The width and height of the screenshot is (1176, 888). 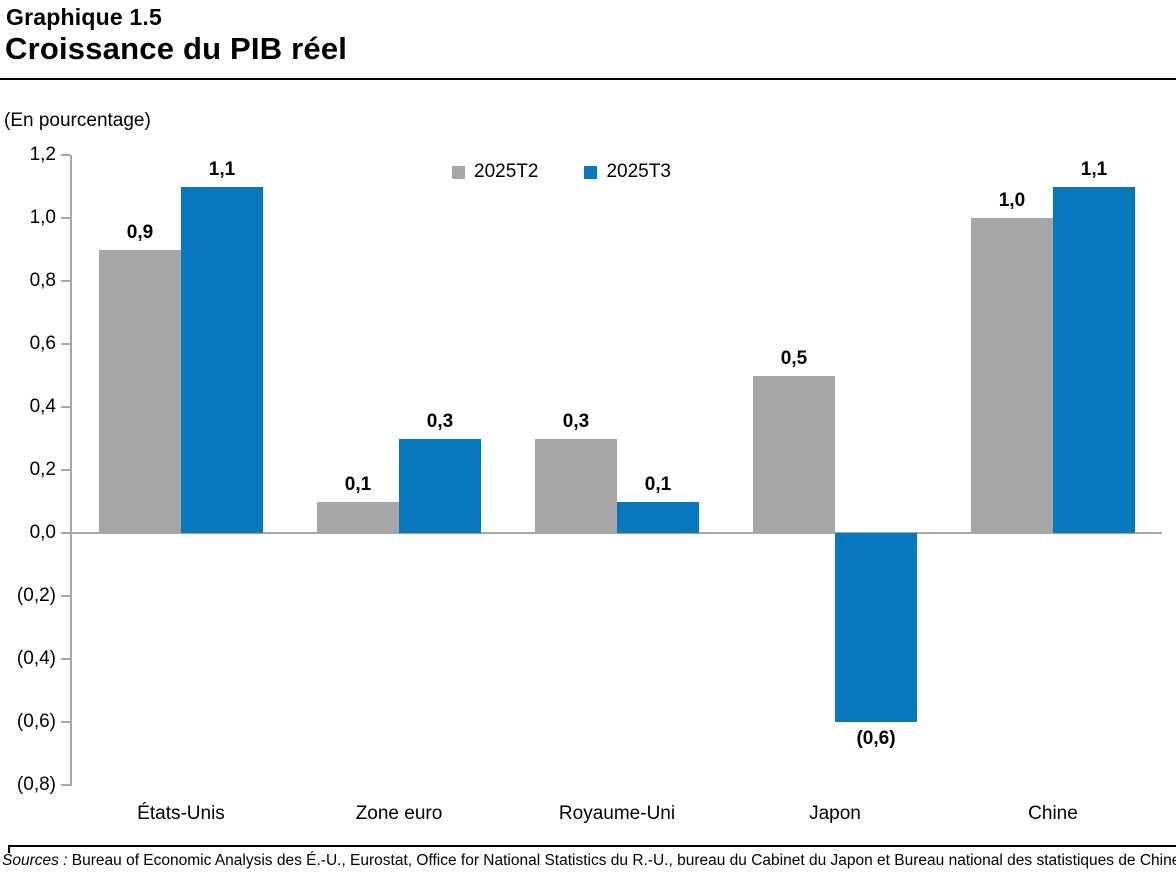 I want to click on x-axis-category-label: Zone euro, so click(x=399, y=813).